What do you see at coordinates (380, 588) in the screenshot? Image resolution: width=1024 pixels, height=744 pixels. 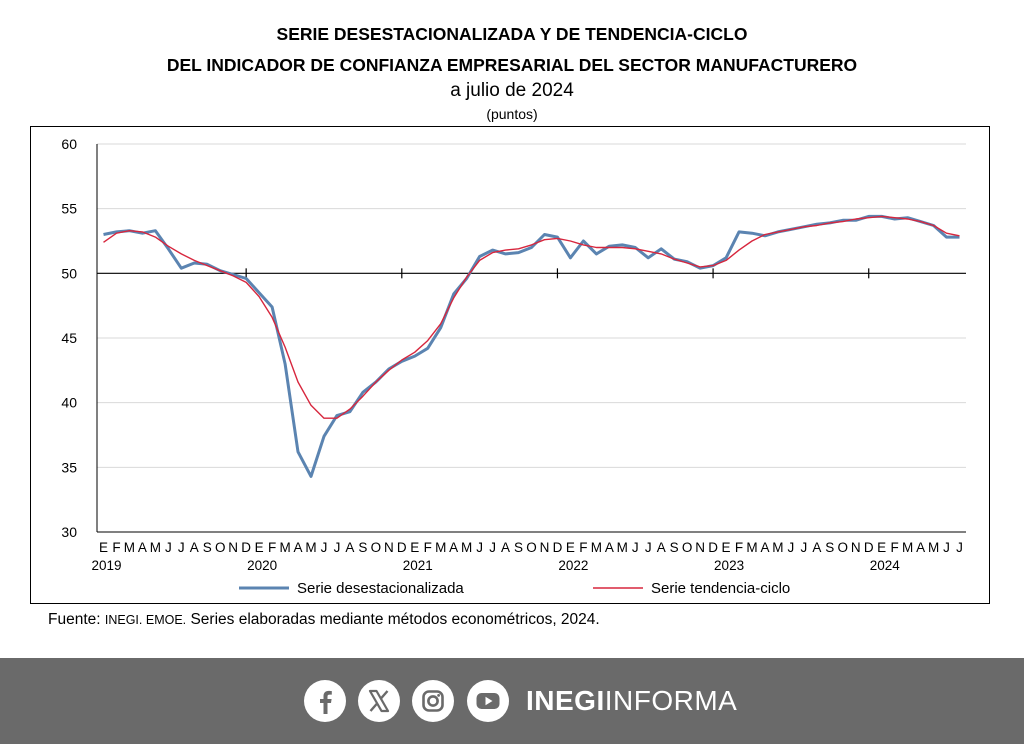 I see `legend-label: Serie desestacionalizada` at bounding box center [380, 588].